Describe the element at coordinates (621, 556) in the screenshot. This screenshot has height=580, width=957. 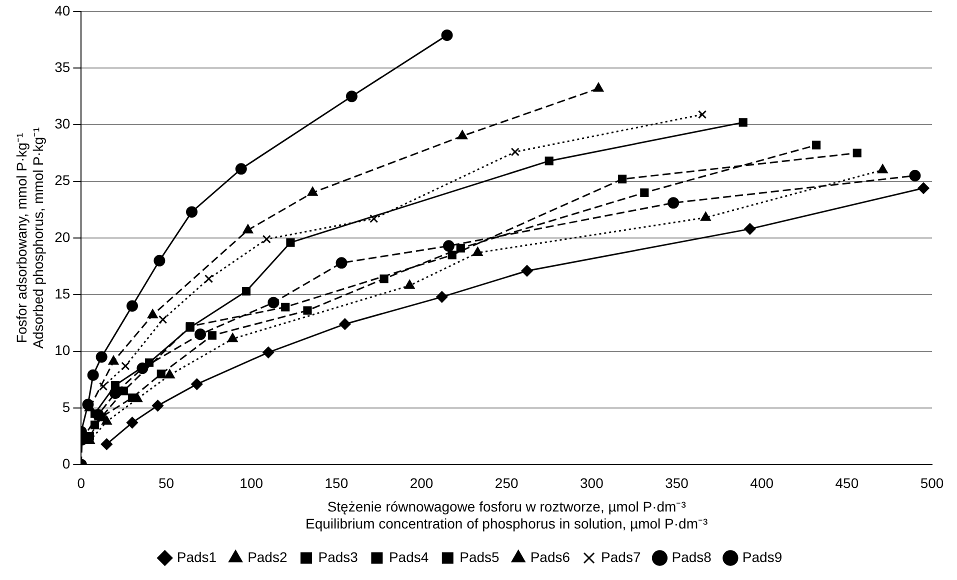
I see `legend-label: Pads7` at that location.